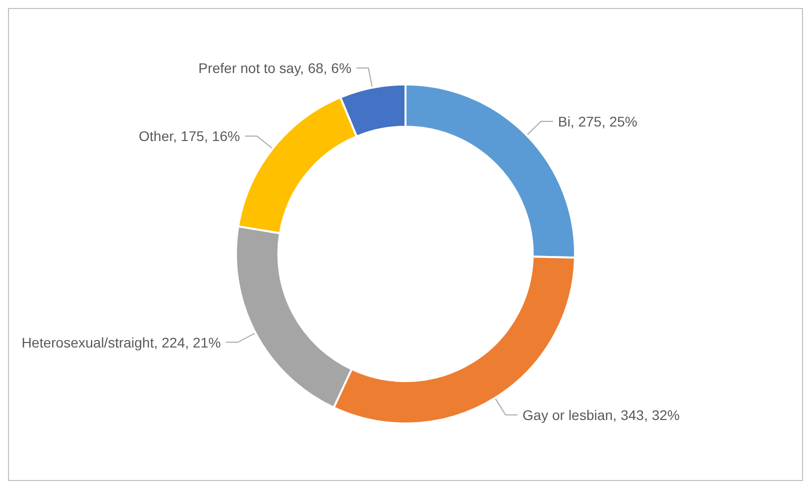 This screenshot has width=811, height=489. I want to click on slice-label: Other, 175, 16%, so click(189, 136).